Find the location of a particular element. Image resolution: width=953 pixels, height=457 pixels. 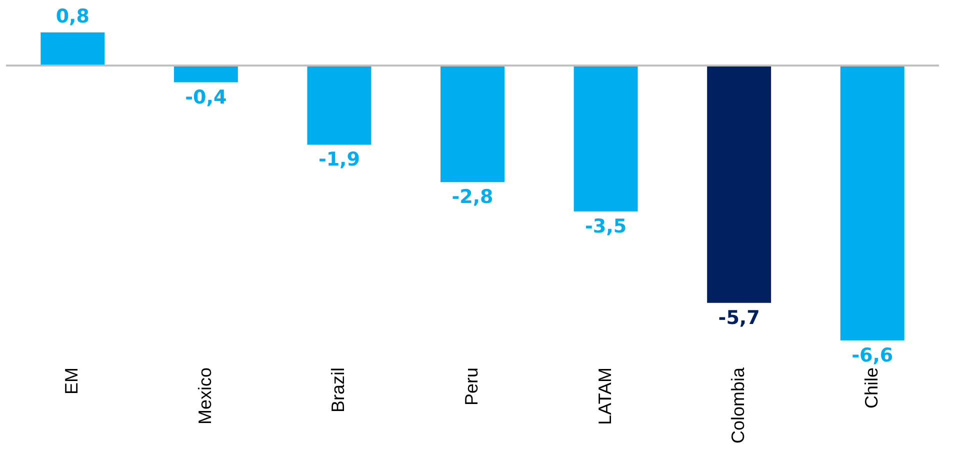

x-tick-label: Mexico is located at coordinates (204, 396).